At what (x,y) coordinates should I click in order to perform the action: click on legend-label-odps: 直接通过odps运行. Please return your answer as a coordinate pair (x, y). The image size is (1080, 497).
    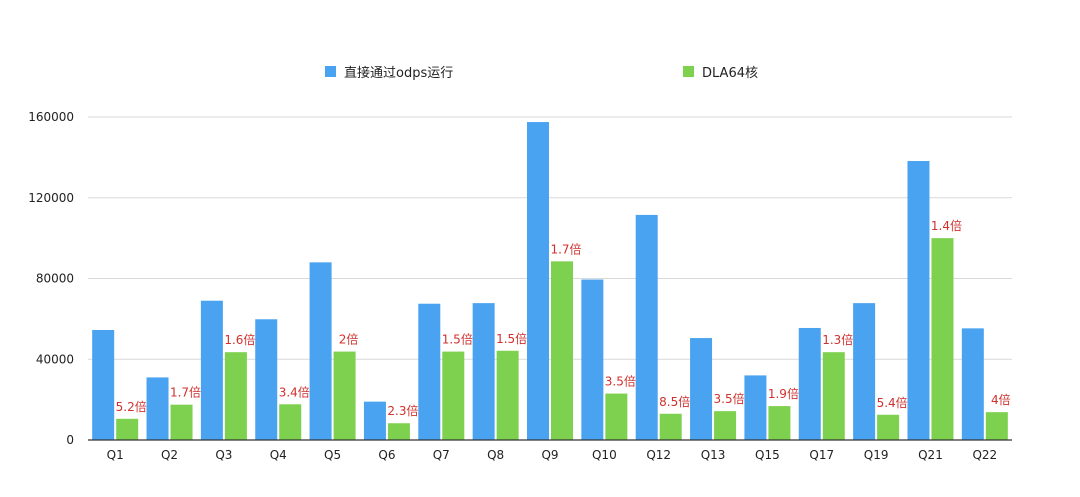
    Looking at the image, I should click on (399, 73).